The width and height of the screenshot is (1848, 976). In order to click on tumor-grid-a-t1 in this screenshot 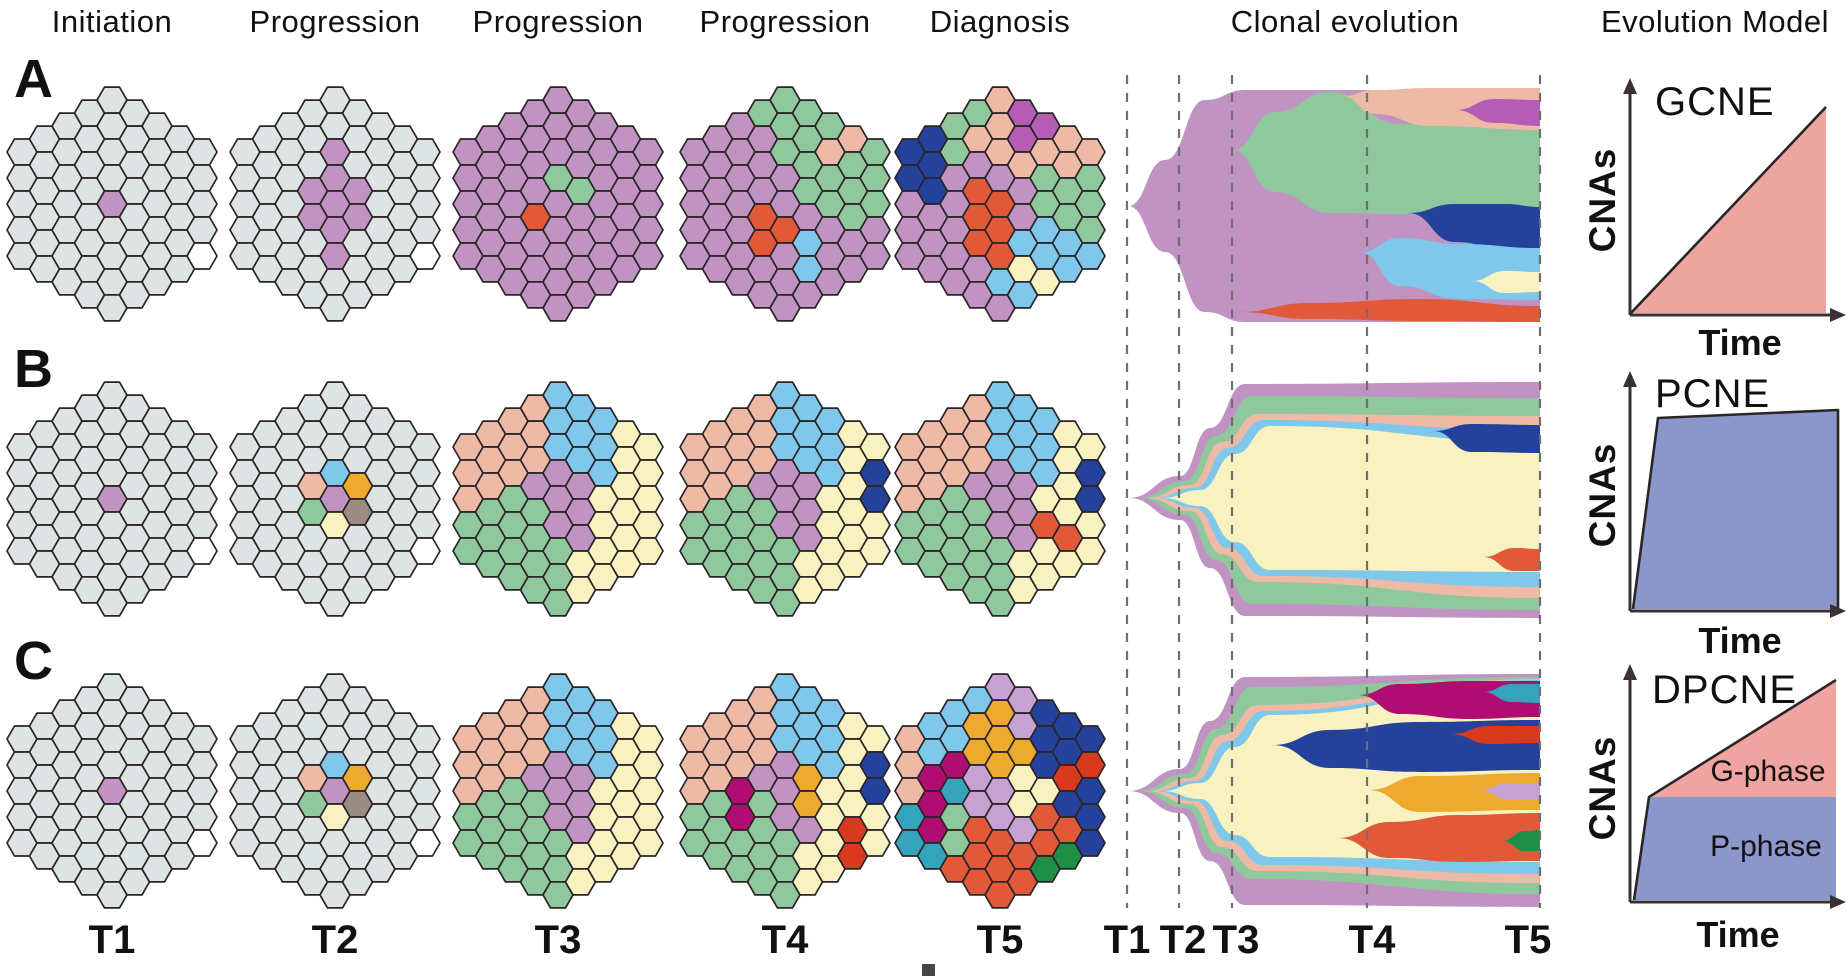, I will do `click(112, 204)`.